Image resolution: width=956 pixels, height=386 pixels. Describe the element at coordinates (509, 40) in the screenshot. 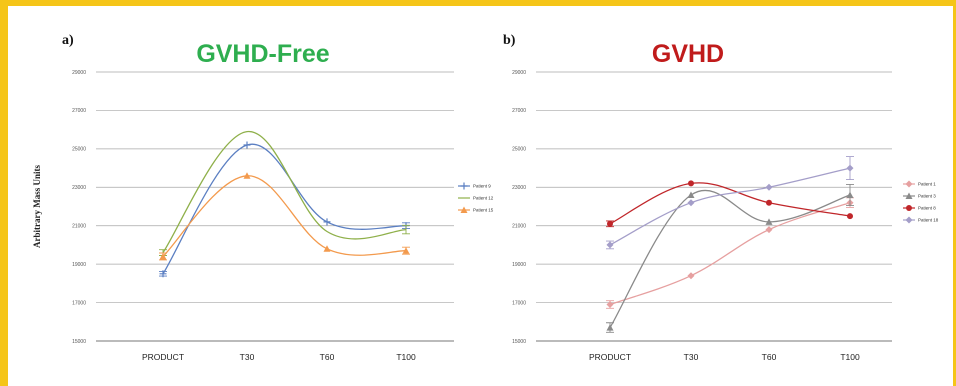

I see `panel-label: b)` at that location.